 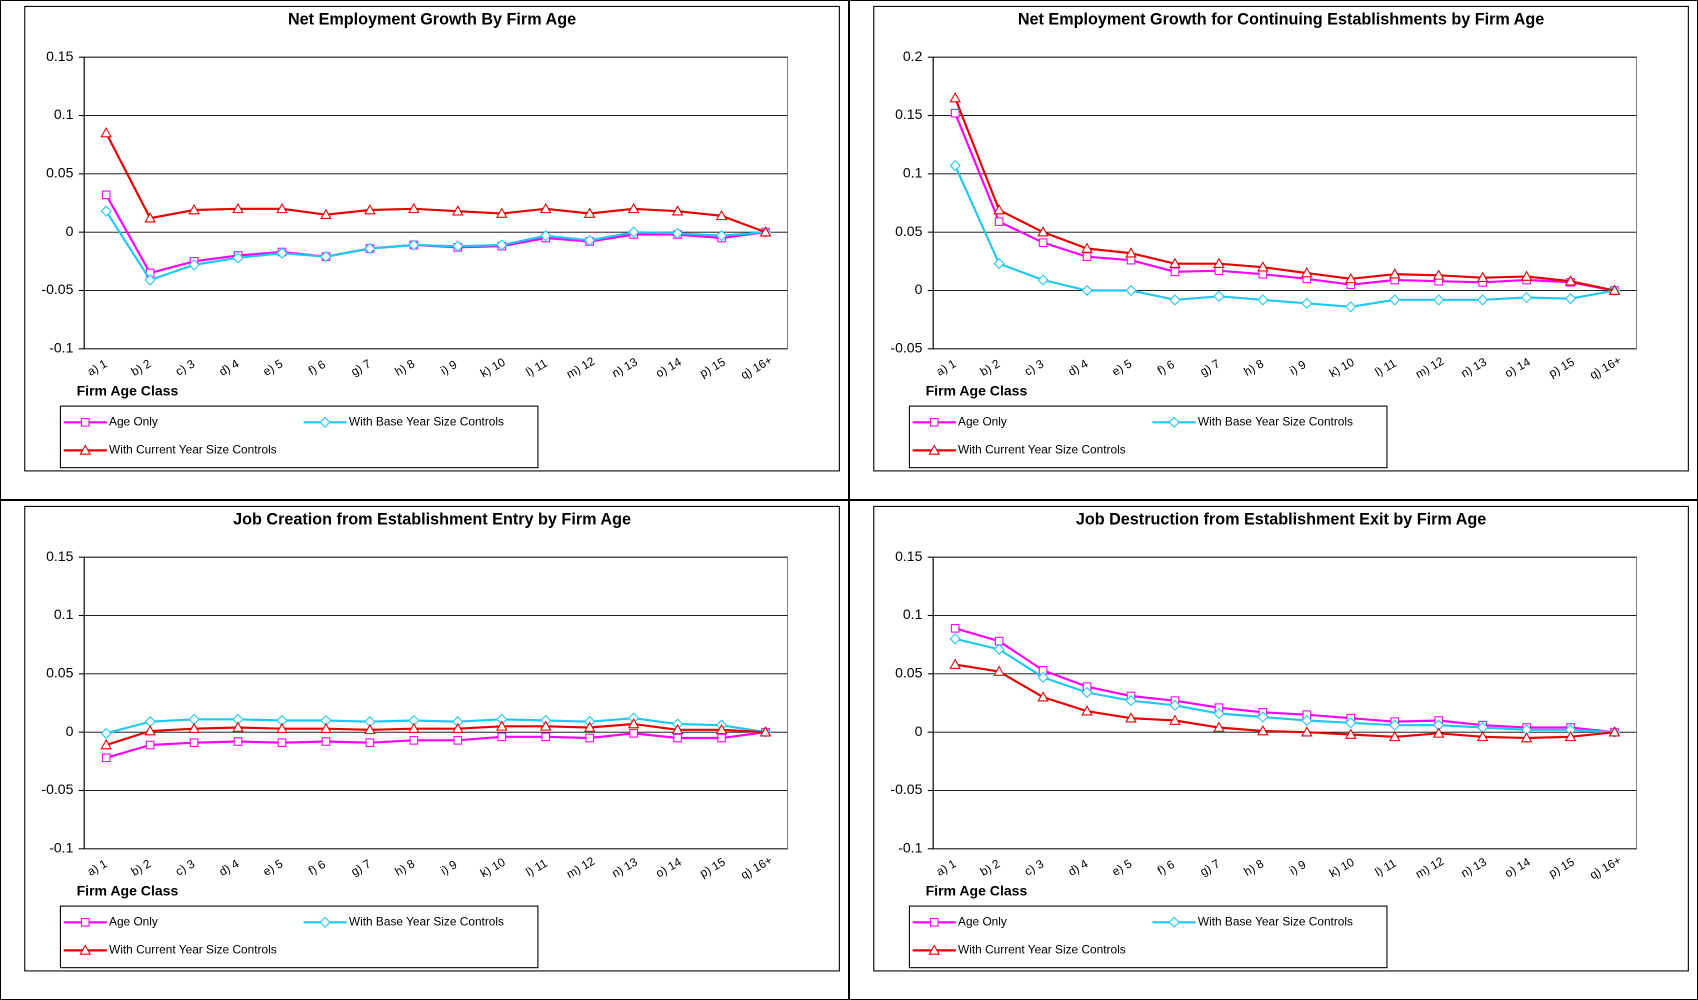 I want to click on y-tick-label: 0, so click(x=919, y=731).